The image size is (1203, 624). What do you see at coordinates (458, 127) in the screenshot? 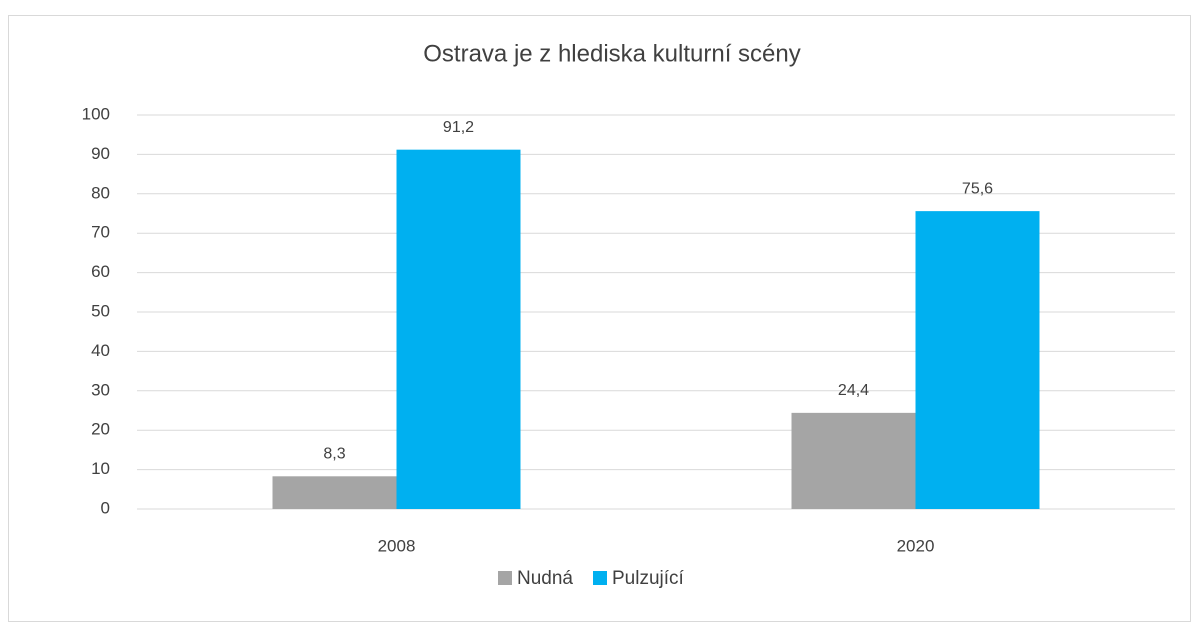
I see `data-label: 91,2` at bounding box center [458, 127].